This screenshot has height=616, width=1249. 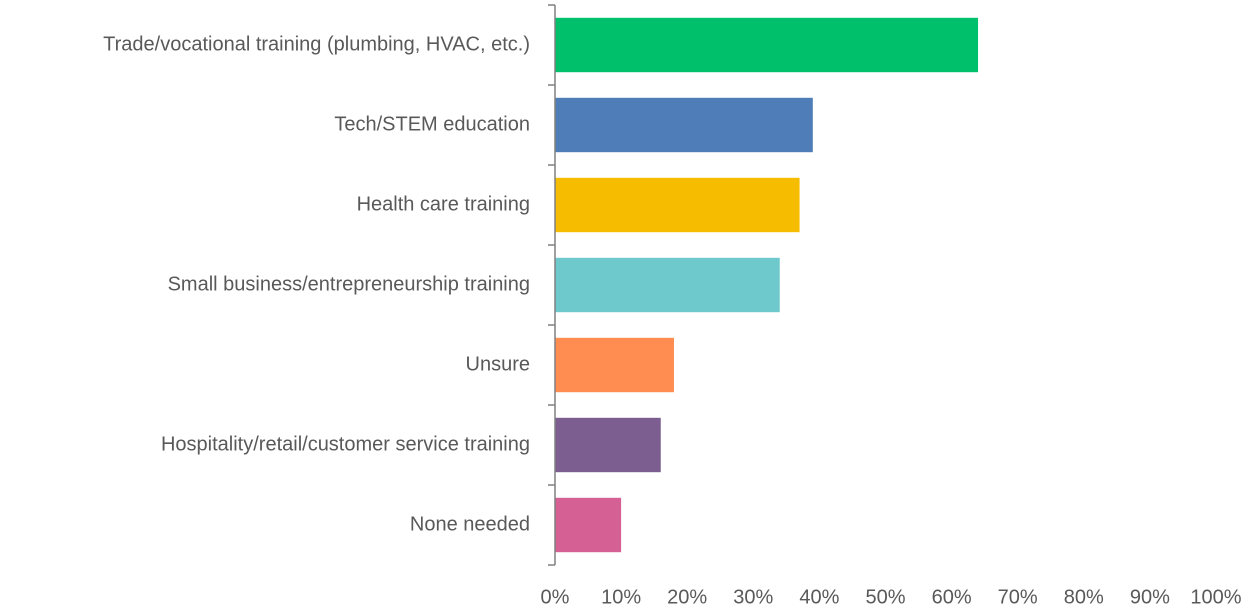 What do you see at coordinates (1215, 597) in the screenshot?
I see `x-tick-label: 100%` at bounding box center [1215, 597].